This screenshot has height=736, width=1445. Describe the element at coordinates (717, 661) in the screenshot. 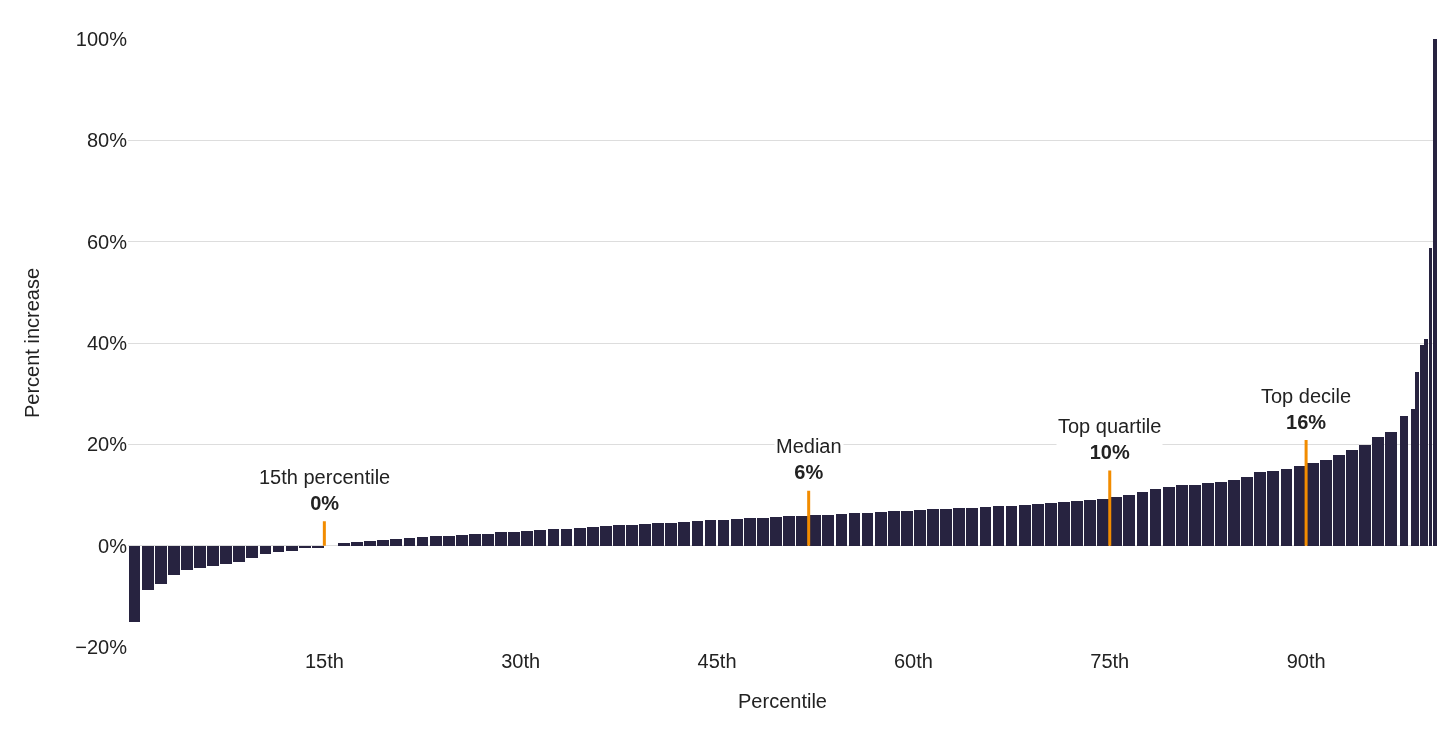

I see `x-tick-label: 45th` at that location.